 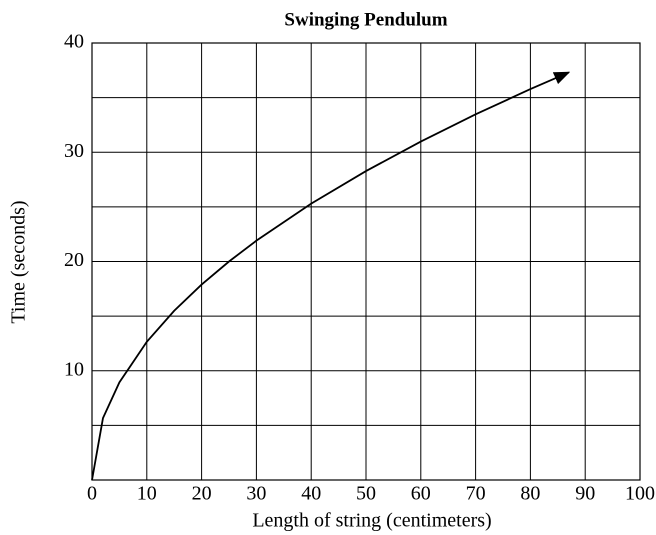 I want to click on y-tick-label: 20, so click(x=74, y=260).